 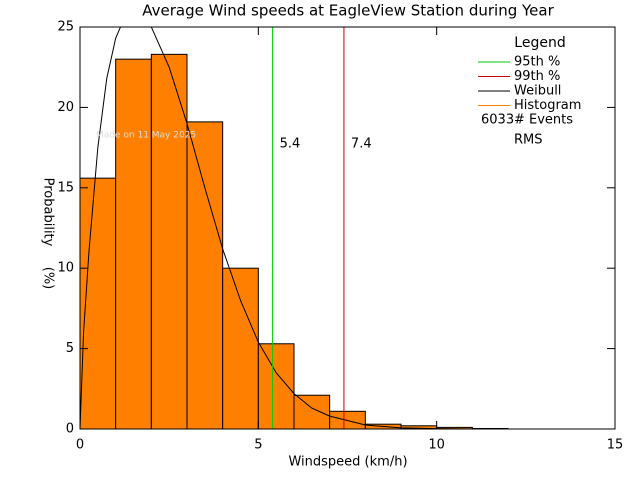 What do you see at coordinates (146, 136) in the screenshot?
I see `watermark: Made on 11 May 2025` at bounding box center [146, 136].